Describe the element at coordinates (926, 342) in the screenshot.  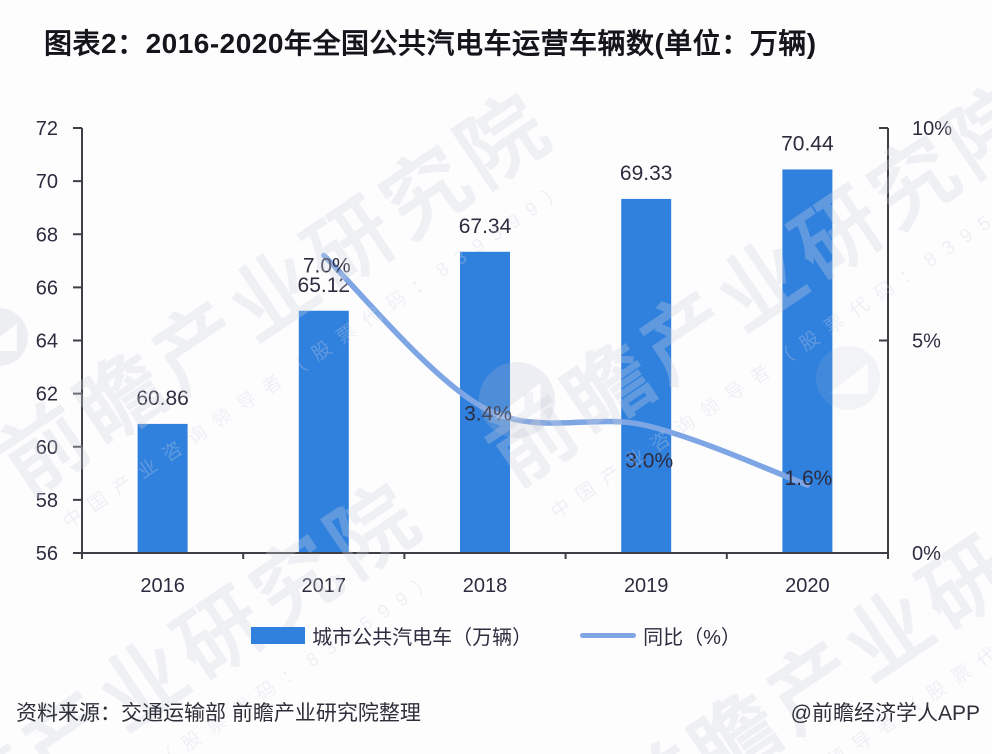
I see `right-axis-label-5%: 5%` at that location.